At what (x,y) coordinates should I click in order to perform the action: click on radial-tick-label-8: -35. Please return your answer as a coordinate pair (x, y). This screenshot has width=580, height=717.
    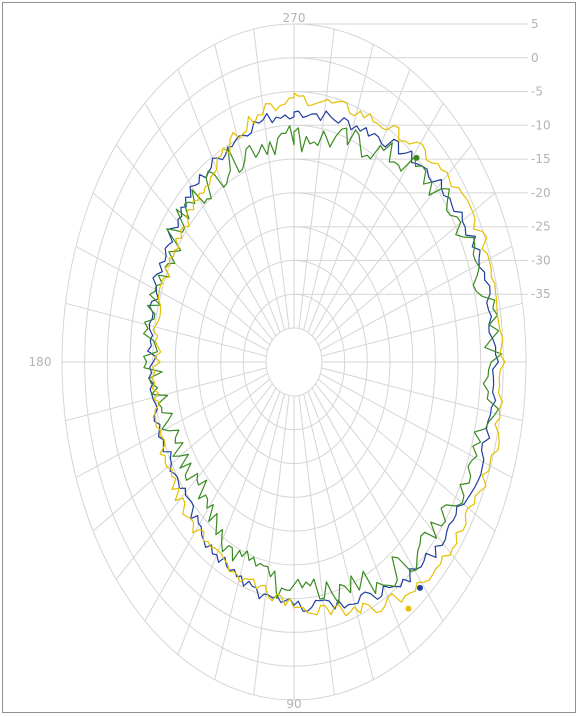
    Looking at the image, I should click on (541, 294).